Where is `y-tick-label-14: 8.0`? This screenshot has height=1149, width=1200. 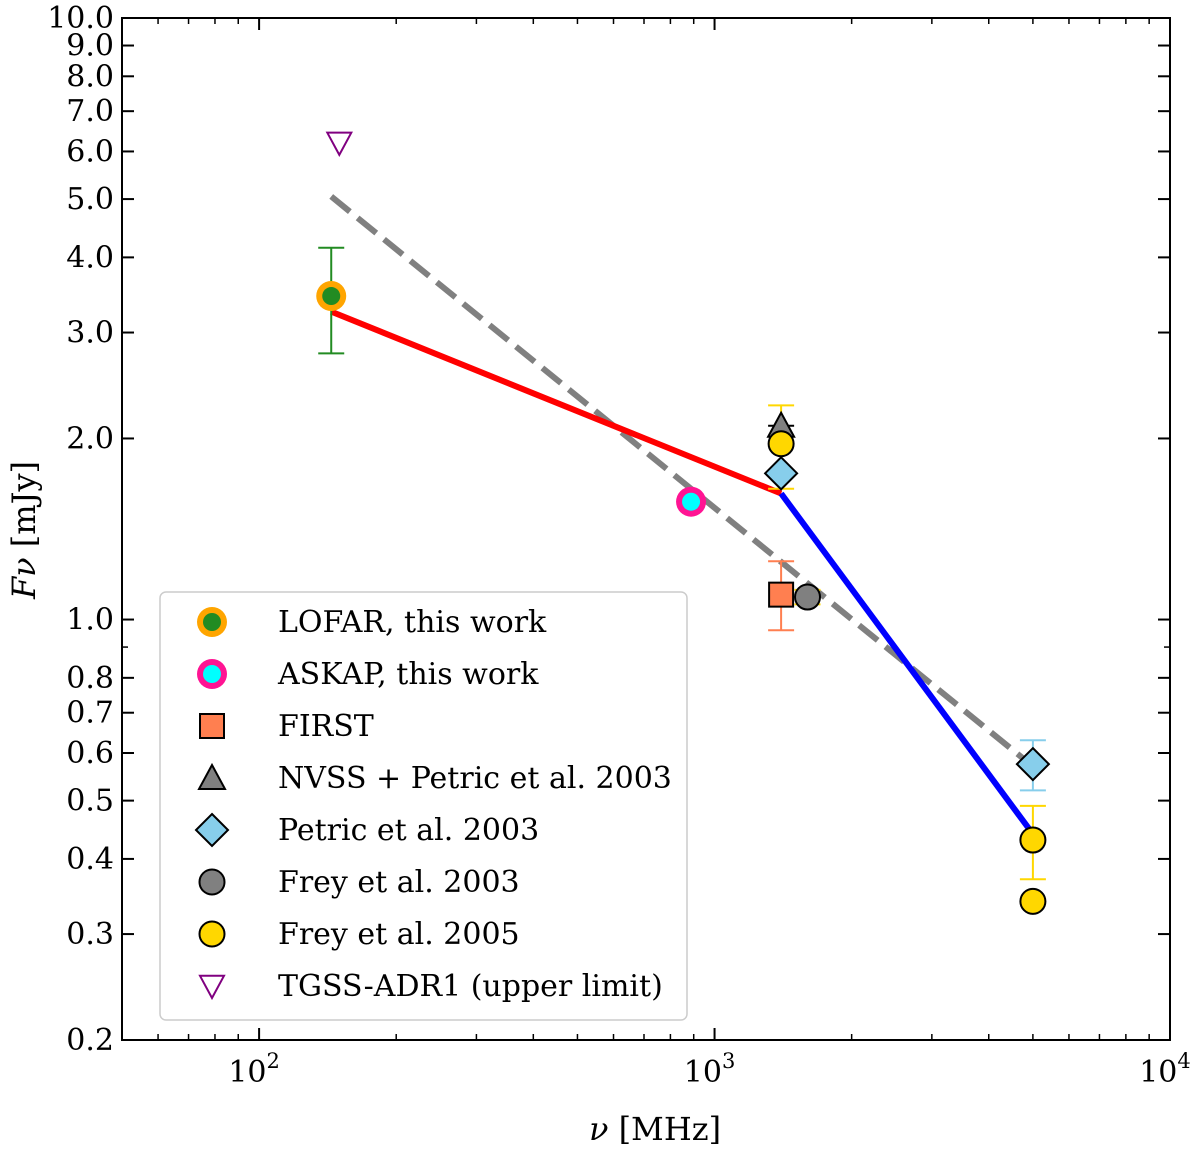 y-tick-label-14: 8.0 is located at coordinates (90, 76).